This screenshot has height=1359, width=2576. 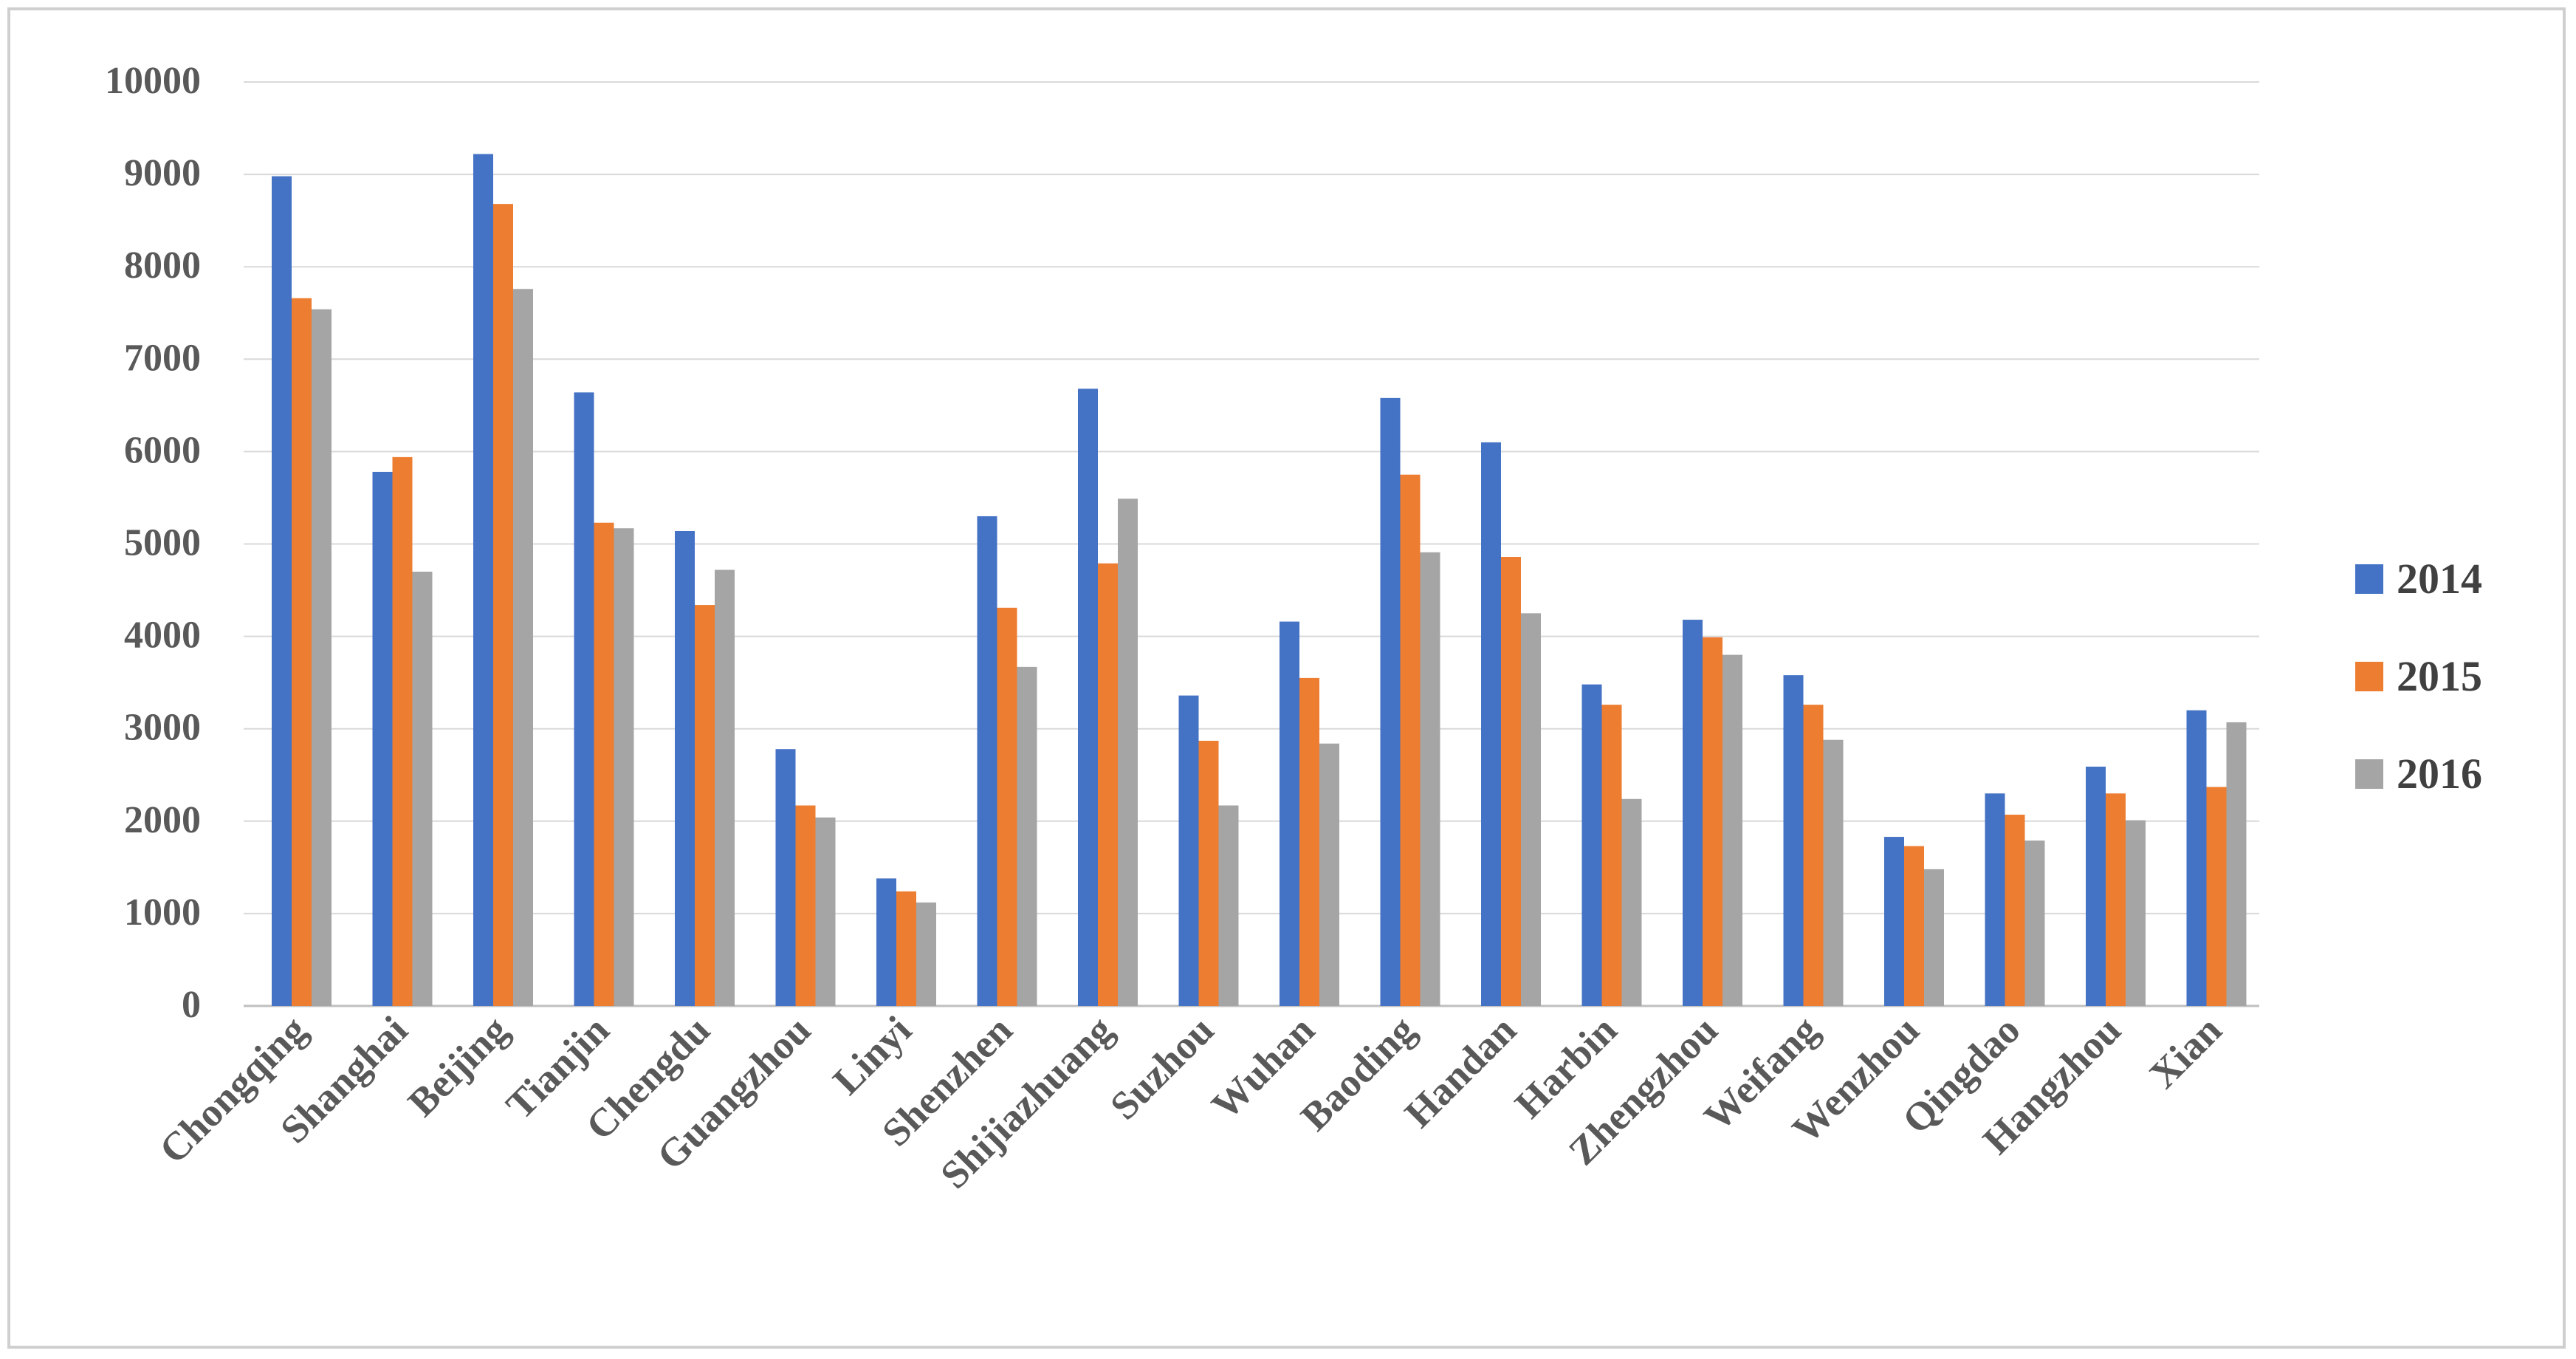 I want to click on bar-2014-shijiazhuang, so click(x=1088, y=697).